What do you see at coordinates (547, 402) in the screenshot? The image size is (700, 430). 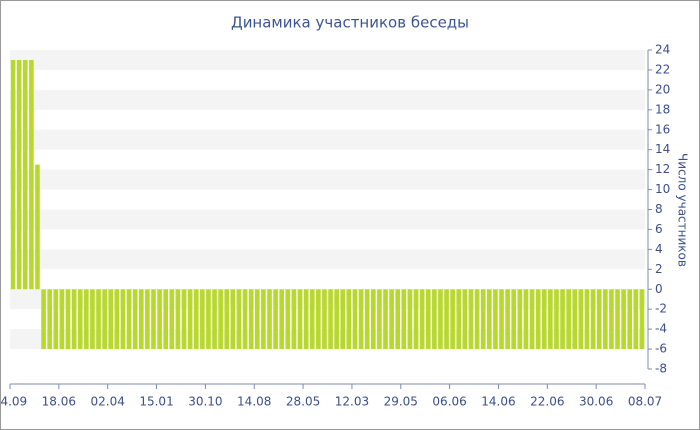 I see `x-tick-label: 22.06` at bounding box center [547, 402].